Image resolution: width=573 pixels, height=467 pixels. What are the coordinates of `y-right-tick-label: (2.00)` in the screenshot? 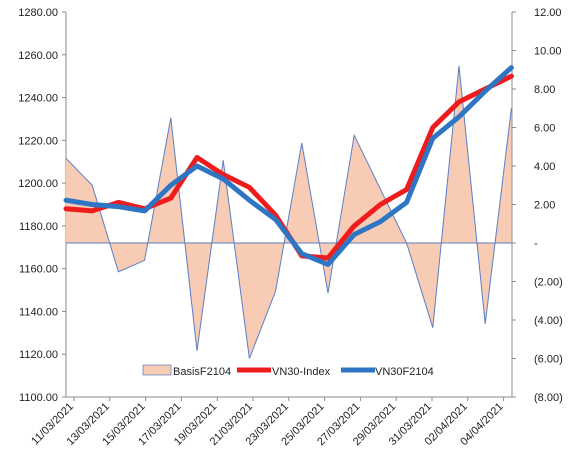 It's located at (548, 283).